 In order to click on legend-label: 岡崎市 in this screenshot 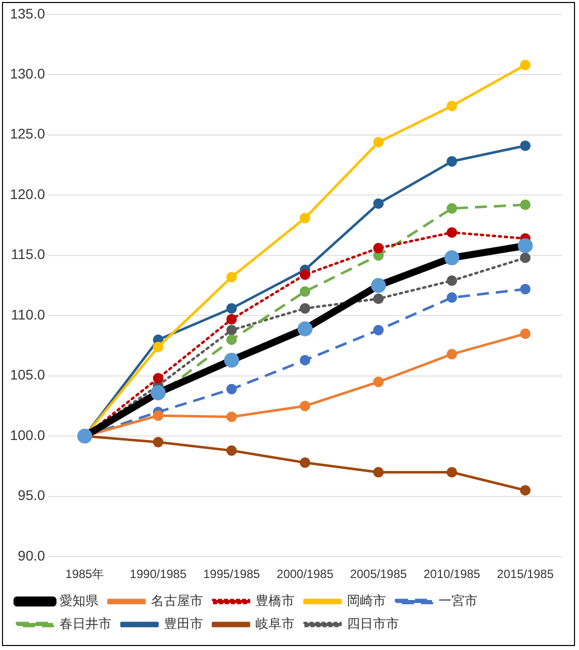, I will do `click(366, 601)`.